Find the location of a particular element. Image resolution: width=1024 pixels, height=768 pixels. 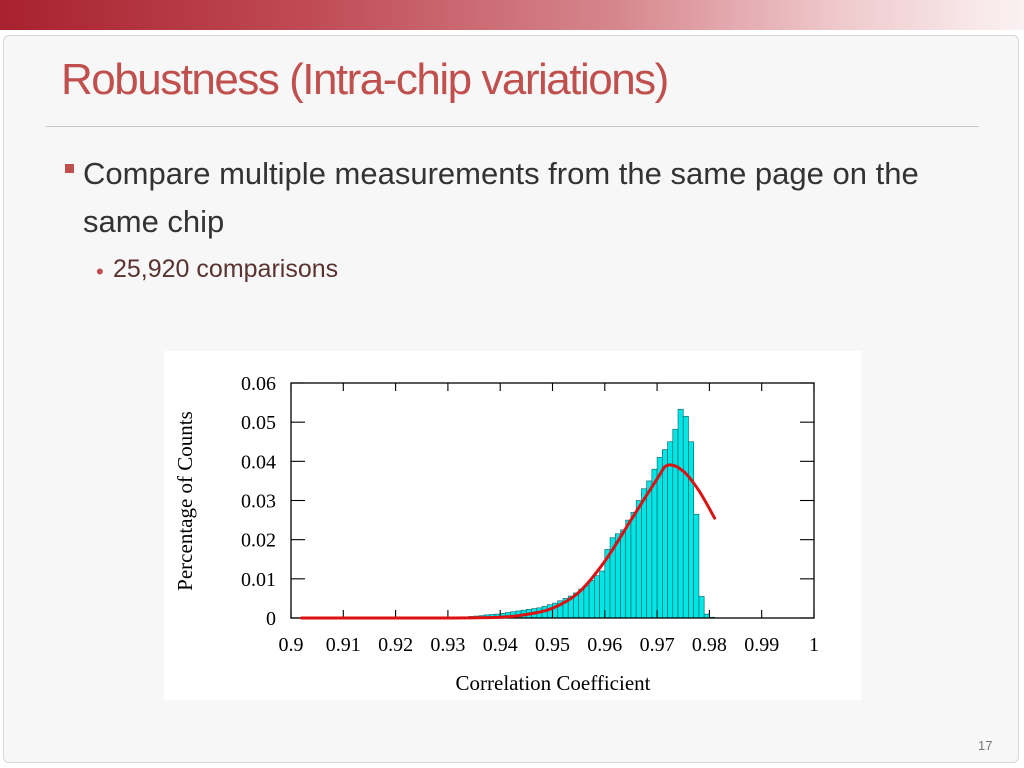

fit-curve-line is located at coordinates (508, 541).